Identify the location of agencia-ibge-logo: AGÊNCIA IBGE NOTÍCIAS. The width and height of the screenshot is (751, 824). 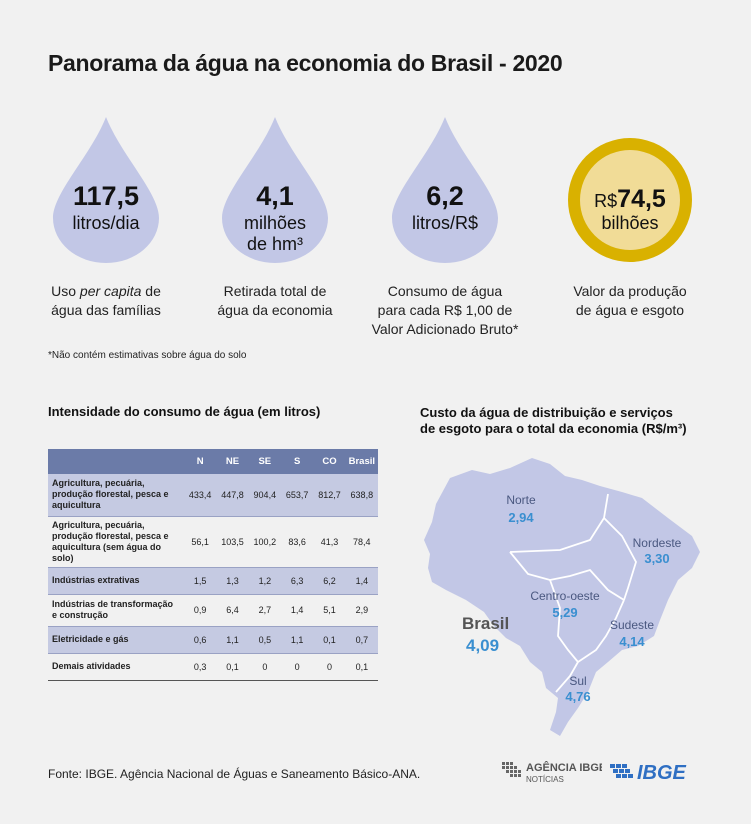
(554, 772).